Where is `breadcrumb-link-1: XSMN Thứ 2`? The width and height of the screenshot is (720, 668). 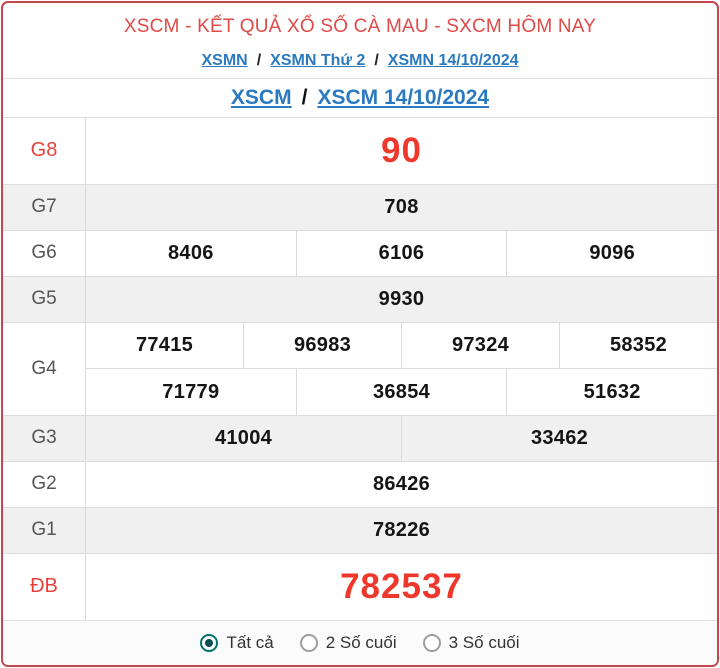
breadcrumb-link-1: XSMN Thứ 2 is located at coordinates (318, 60).